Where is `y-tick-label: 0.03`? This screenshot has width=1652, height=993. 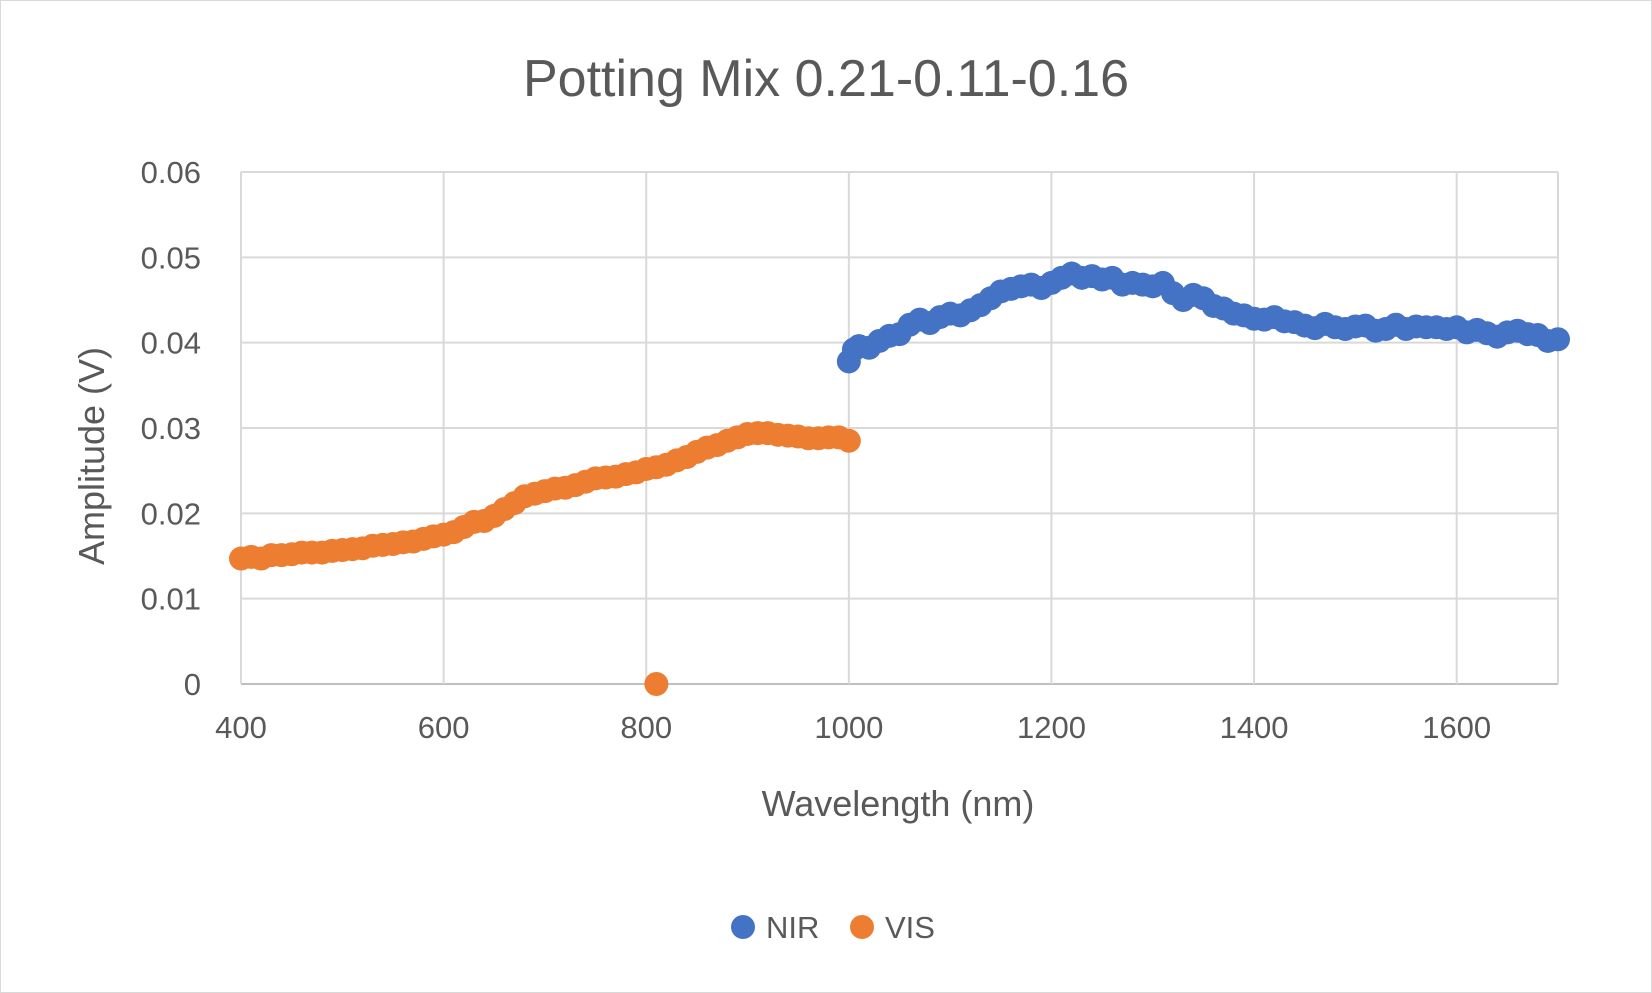
y-tick-label: 0.03 is located at coordinates (171, 428).